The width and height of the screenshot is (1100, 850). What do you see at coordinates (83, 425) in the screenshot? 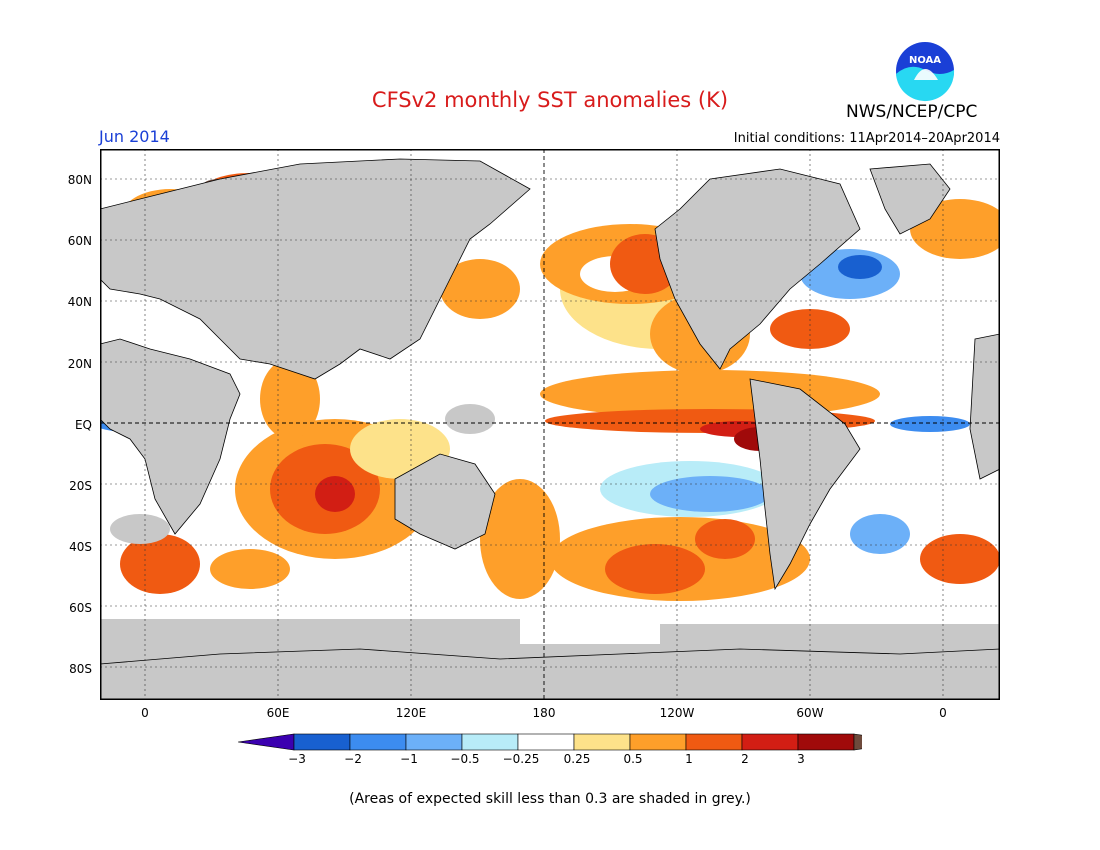
I see `lat-label-eq: EQ` at bounding box center [83, 425].